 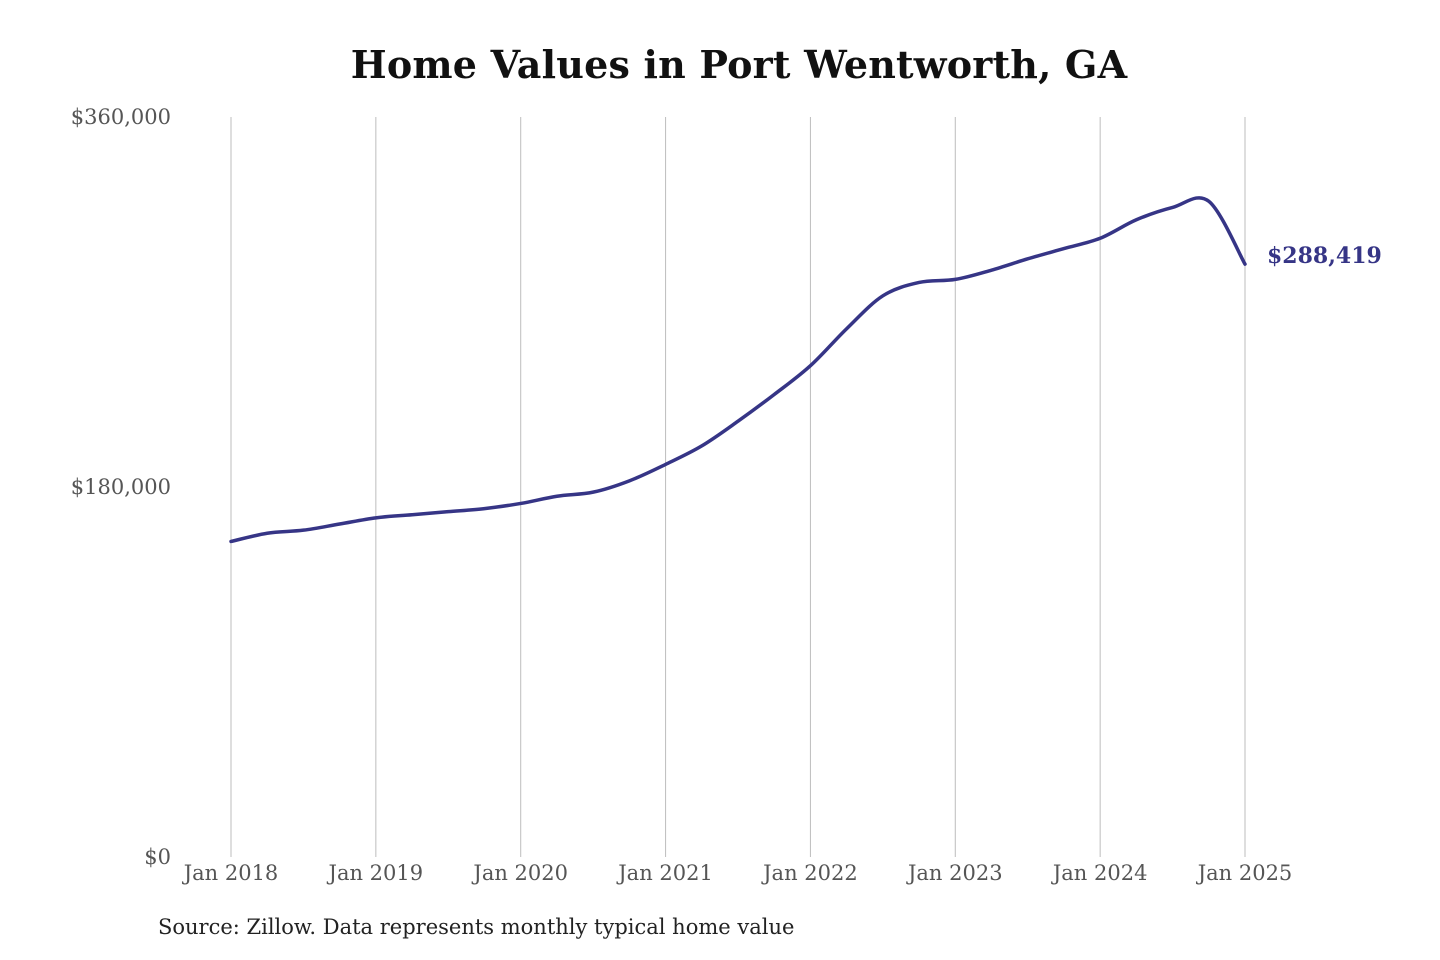 I want to click on x-tick-label: Jan 2022, so click(x=809, y=873).